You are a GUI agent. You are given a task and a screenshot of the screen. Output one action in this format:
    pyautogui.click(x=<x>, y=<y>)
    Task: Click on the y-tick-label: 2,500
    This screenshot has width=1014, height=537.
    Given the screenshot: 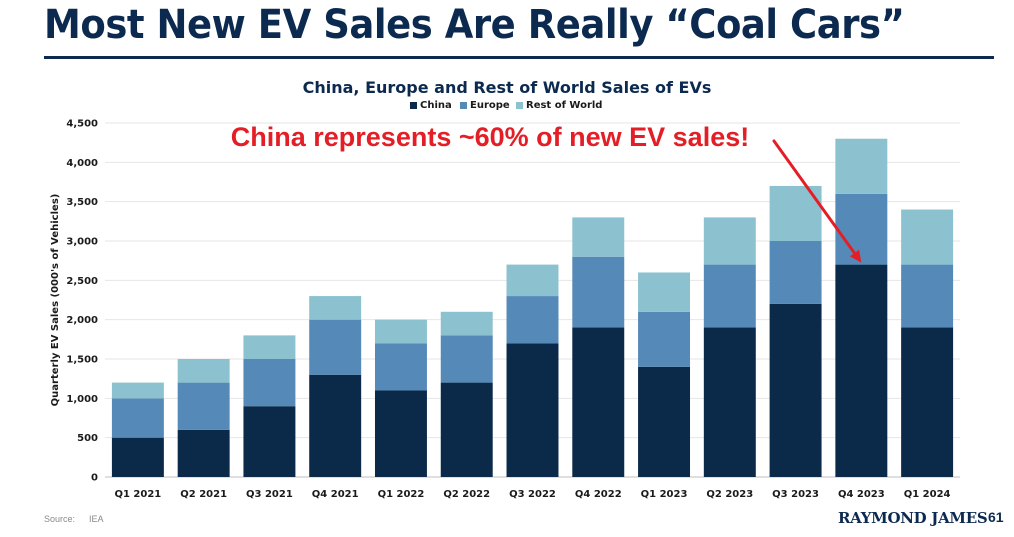 What is the action you would take?
    pyautogui.click(x=82, y=281)
    